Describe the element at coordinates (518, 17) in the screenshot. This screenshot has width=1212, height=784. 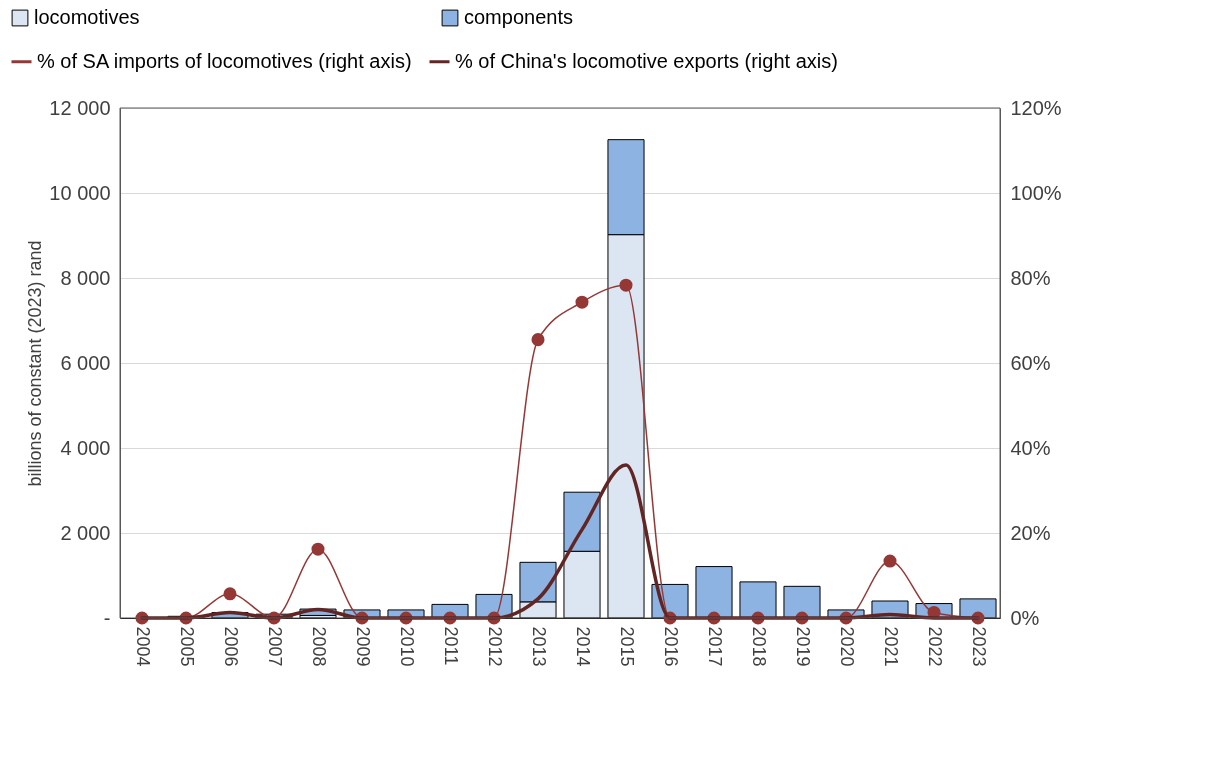
I see `legend-label: components` at that location.